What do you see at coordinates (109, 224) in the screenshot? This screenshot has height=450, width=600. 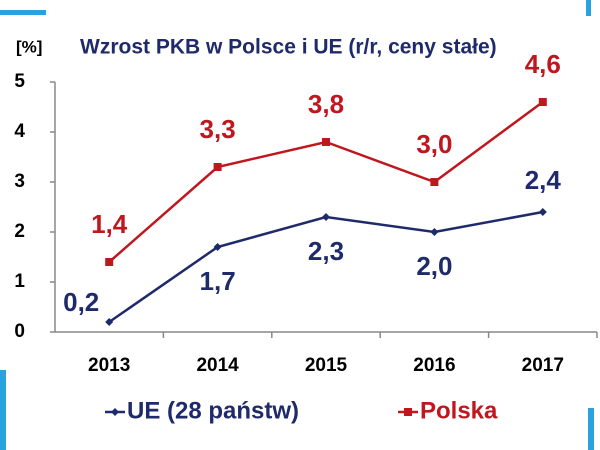 I see `value-label: 1,4` at bounding box center [109, 224].